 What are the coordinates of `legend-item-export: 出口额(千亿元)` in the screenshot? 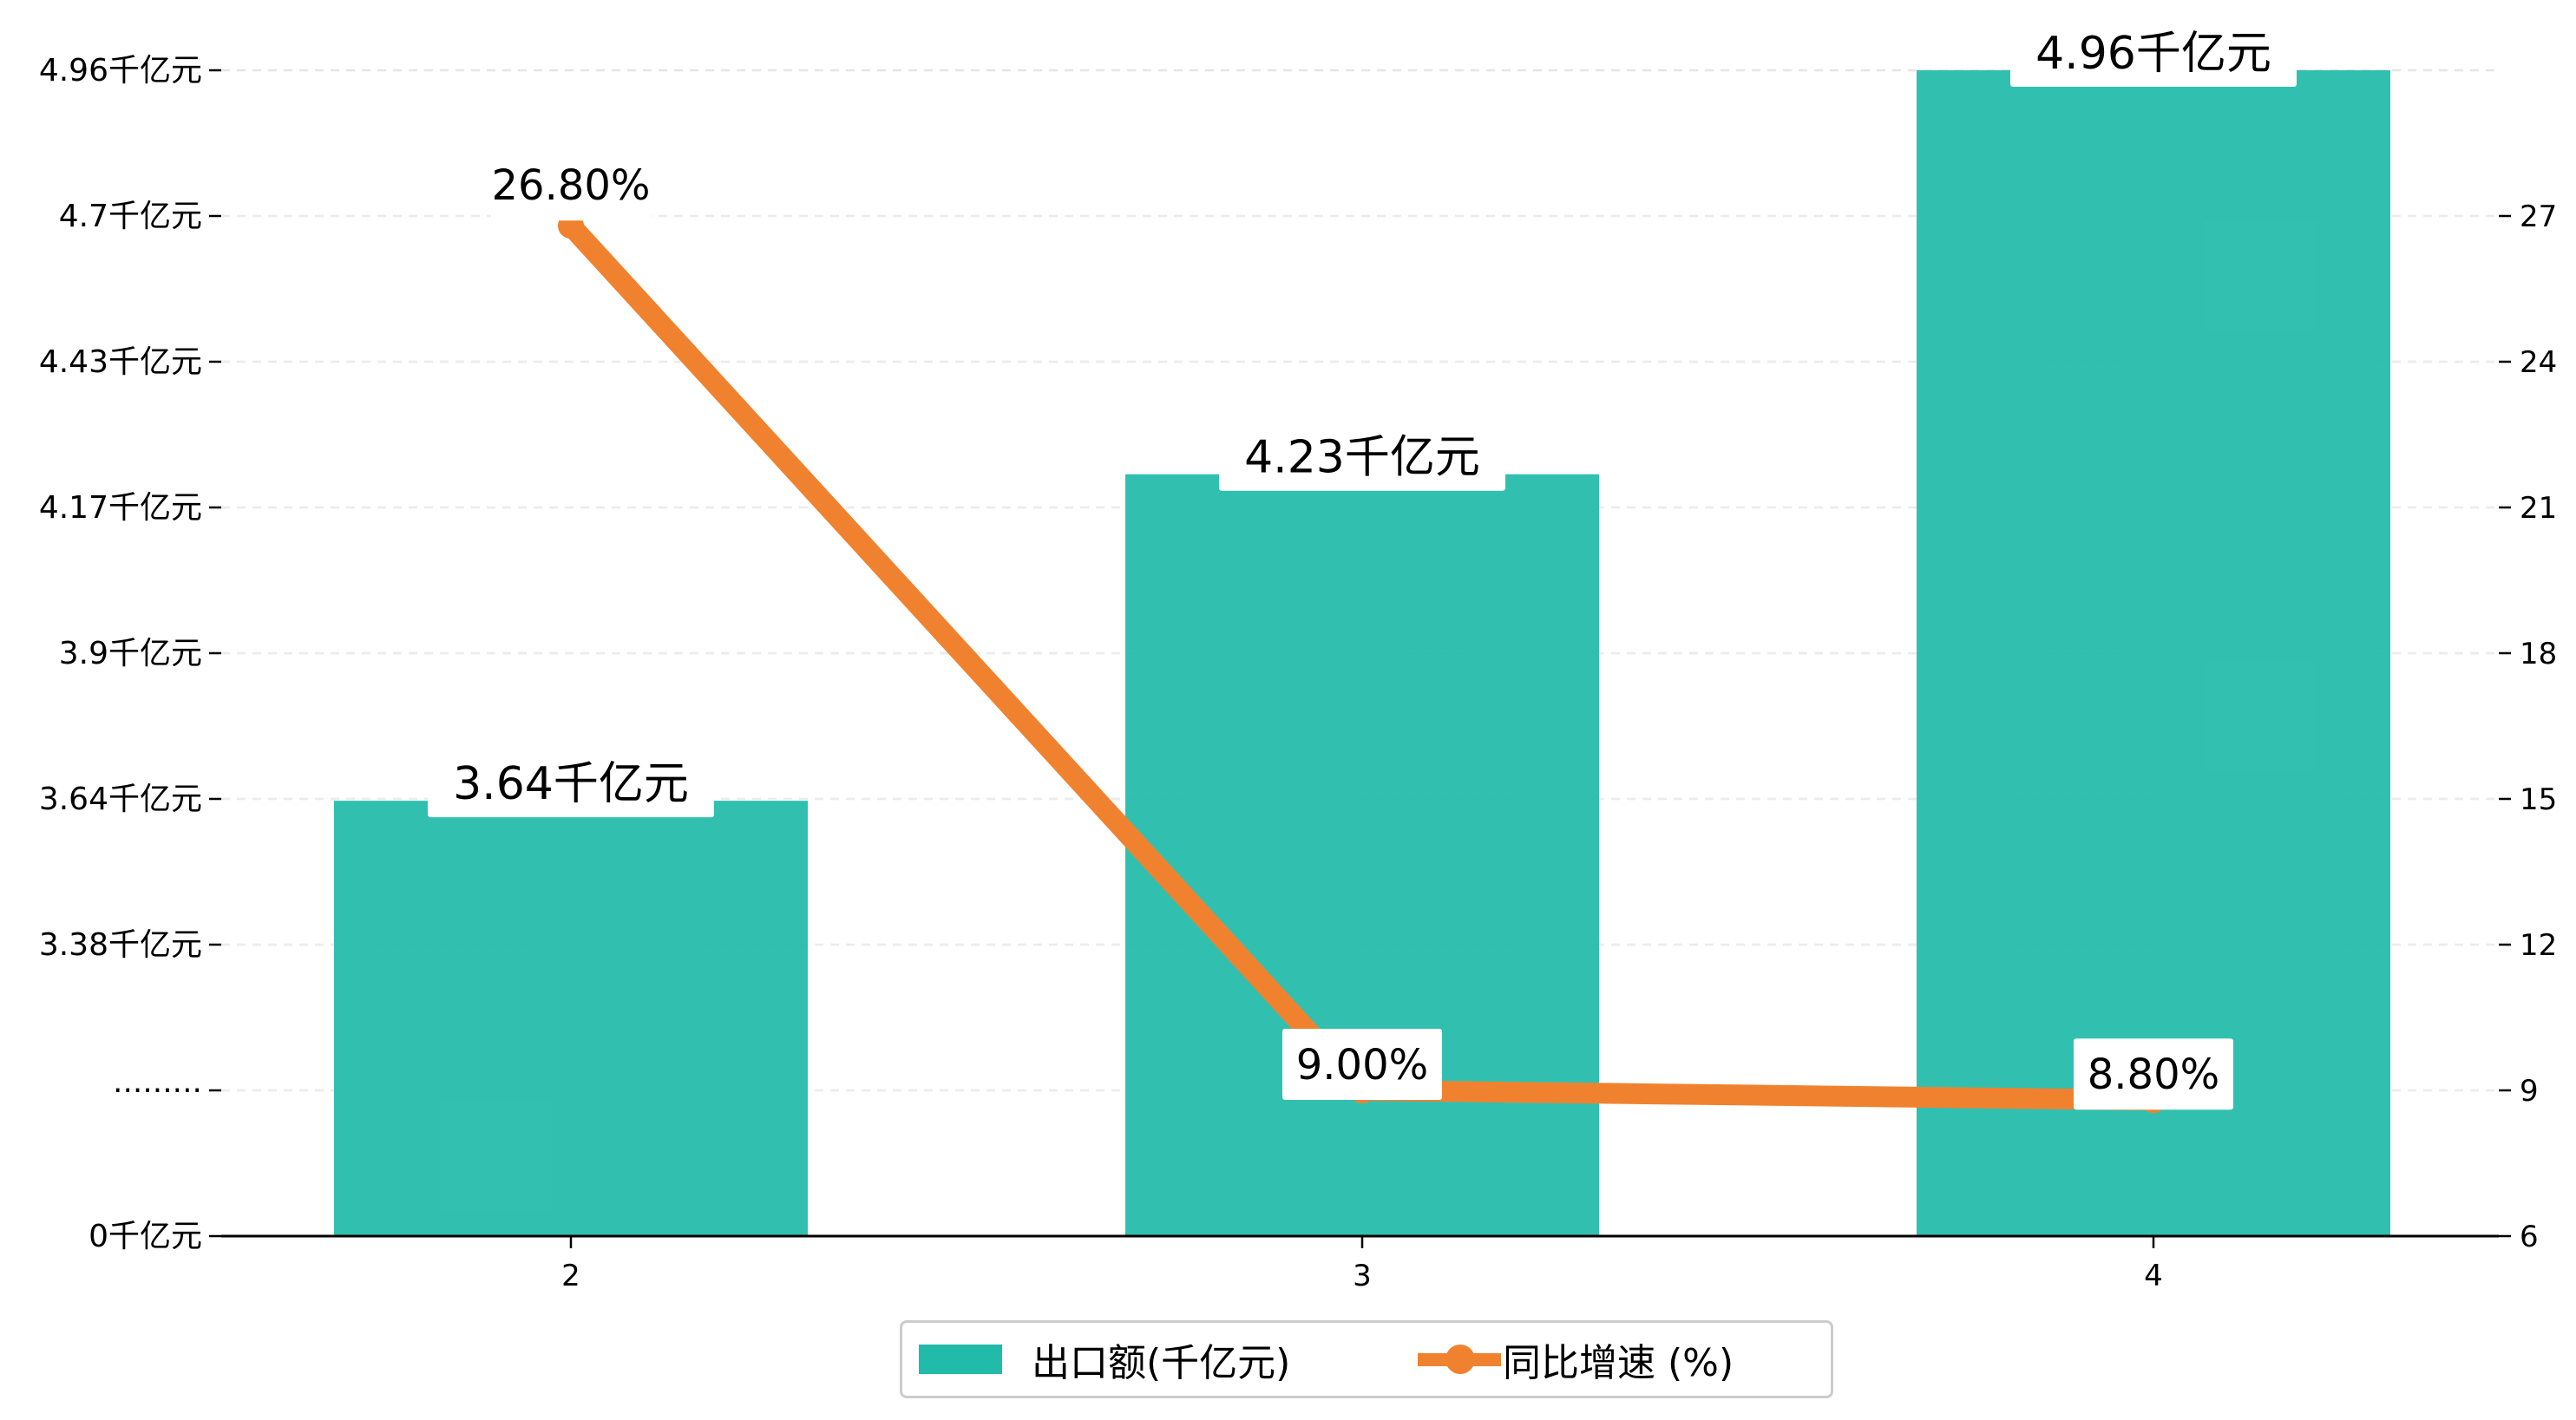 It's located at (1104, 1359).